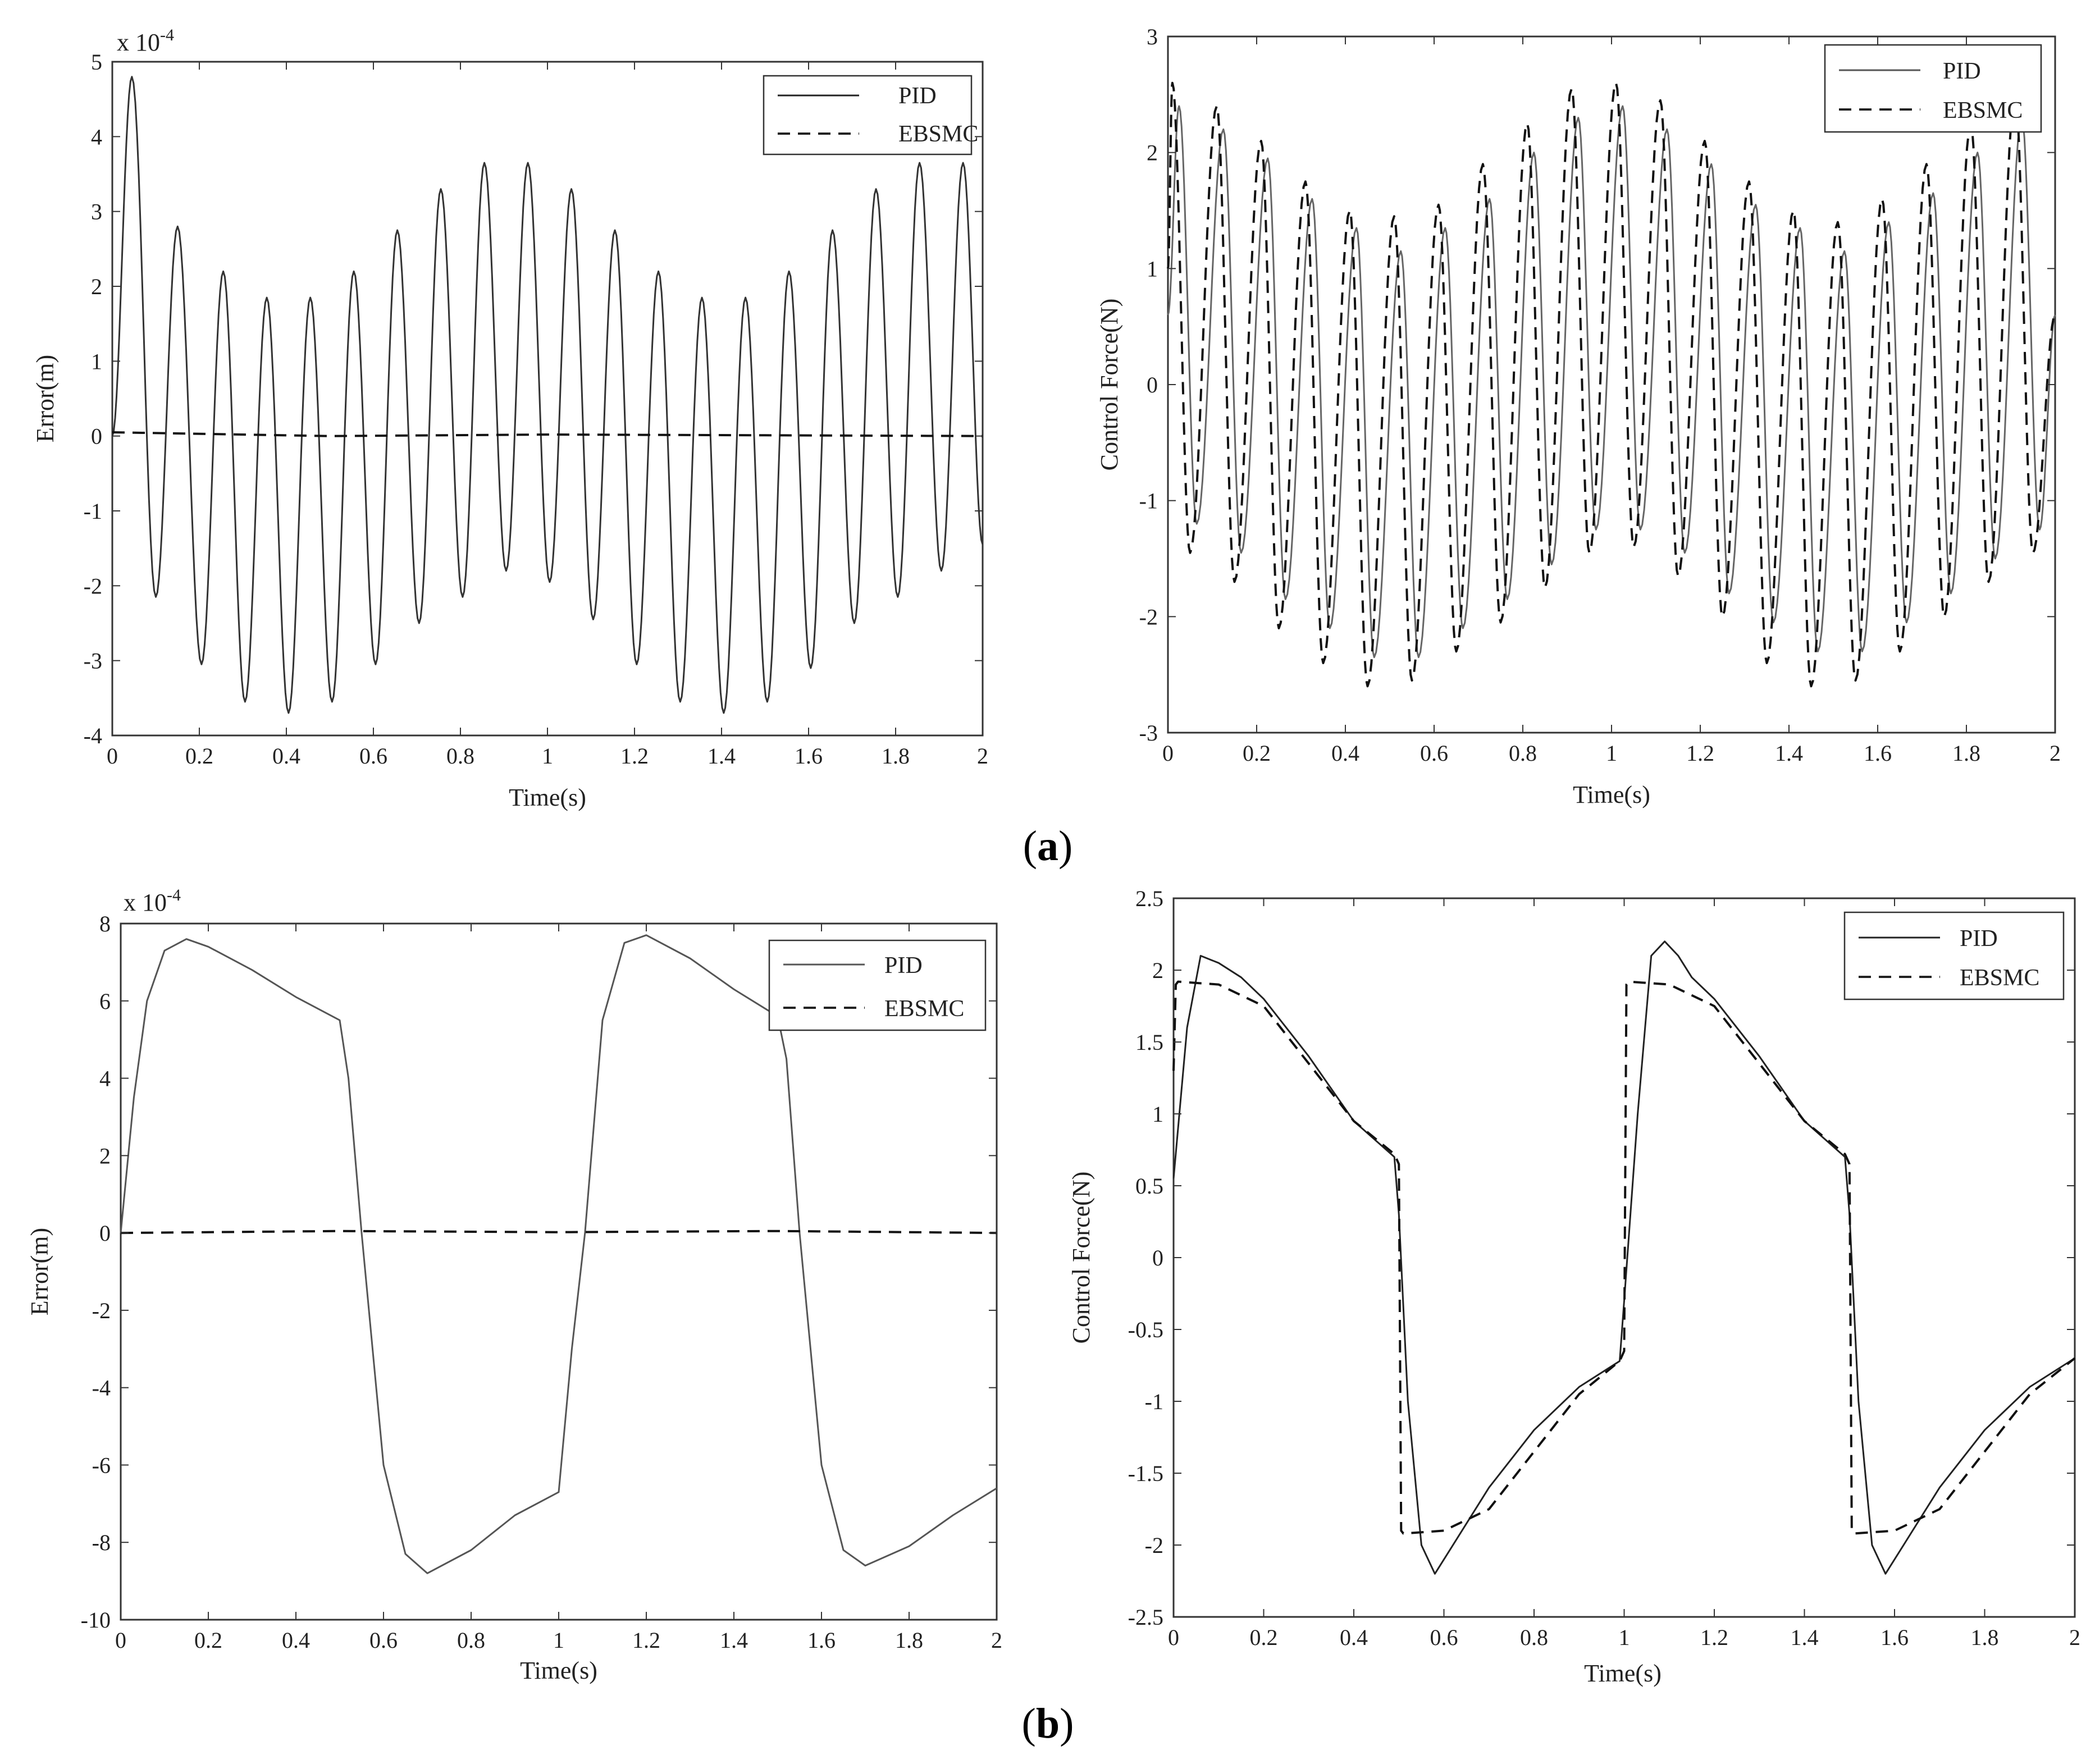 This screenshot has width=2095, height=1764. I want to click on y-tick-label: 4, so click(96, 136).